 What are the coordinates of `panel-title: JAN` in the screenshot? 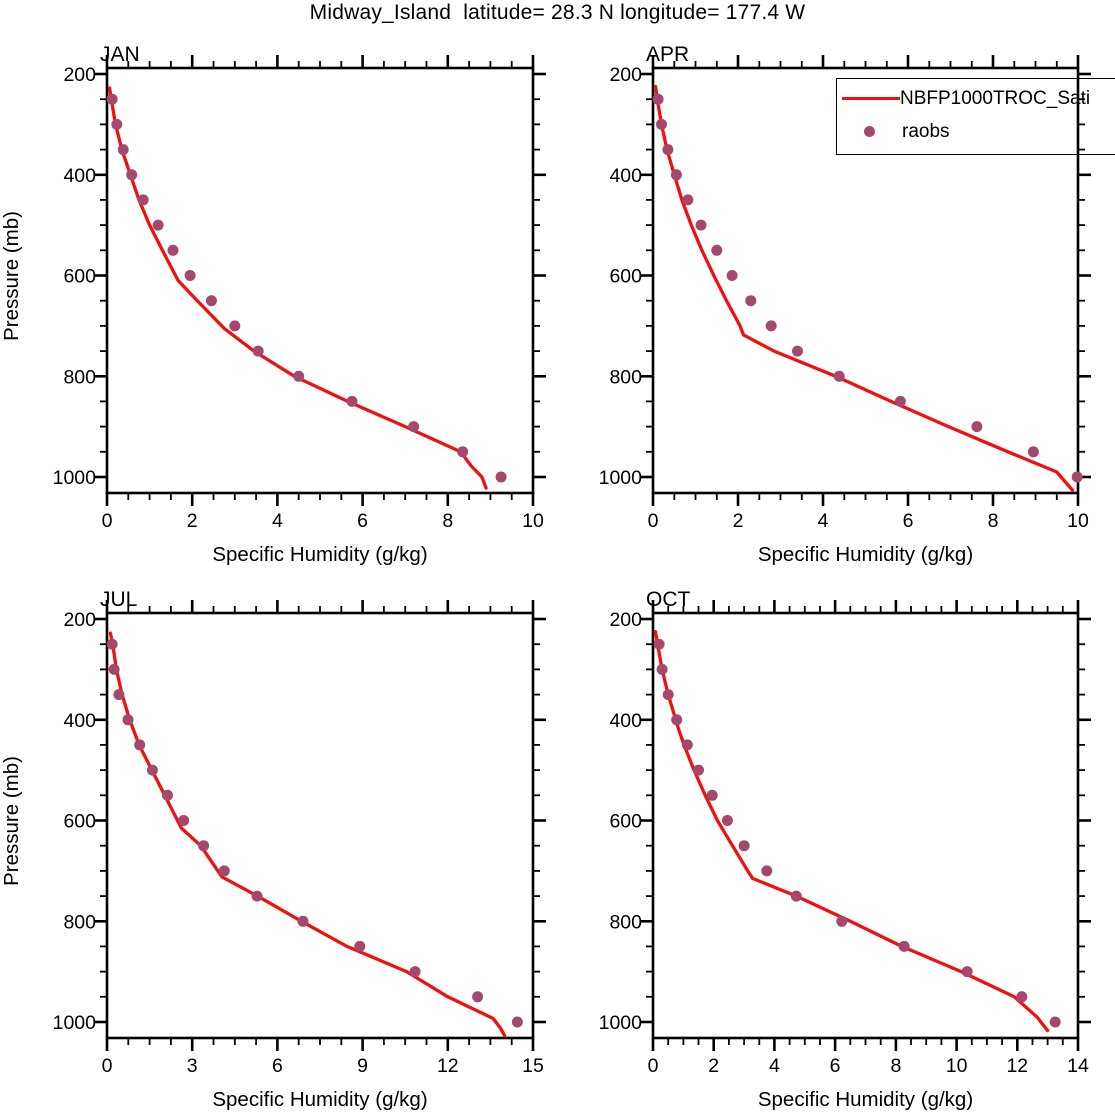 It's located at (120, 54).